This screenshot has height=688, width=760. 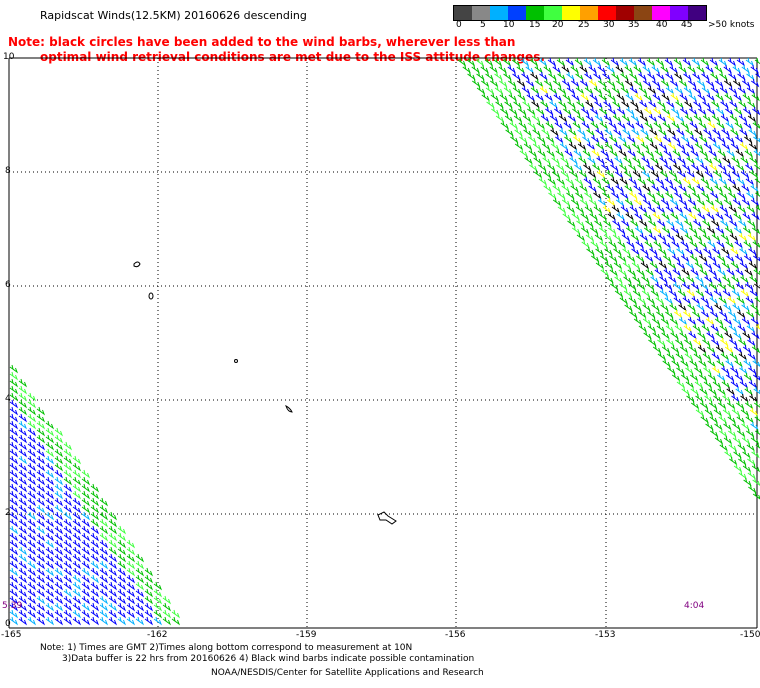 I want to click on wind-swath-left, so click(x=95, y=495).